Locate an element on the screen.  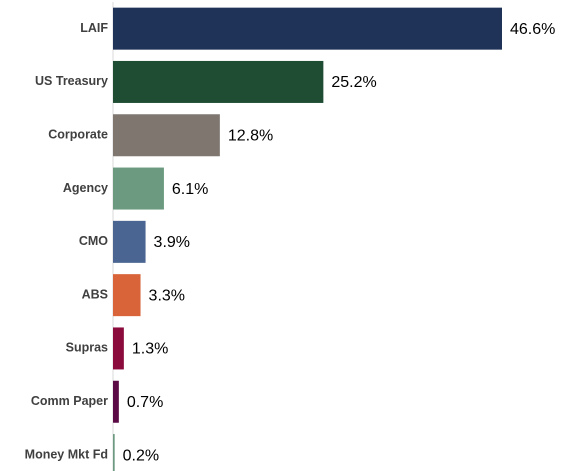
value-label: 0.7% is located at coordinates (145, 402).